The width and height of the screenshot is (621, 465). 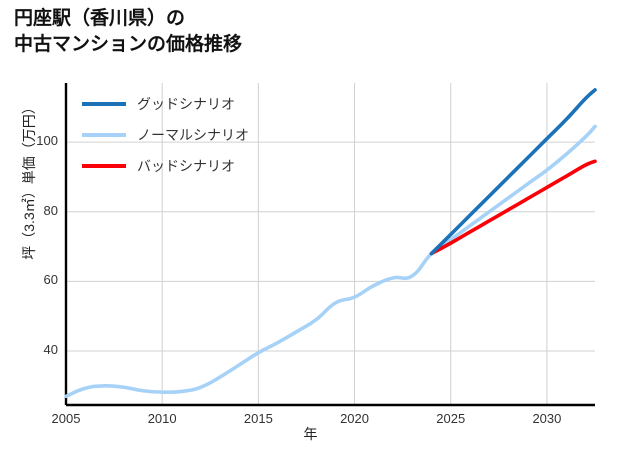 I want to click on x-tick-label: 2030, so click(x=547, y=418).